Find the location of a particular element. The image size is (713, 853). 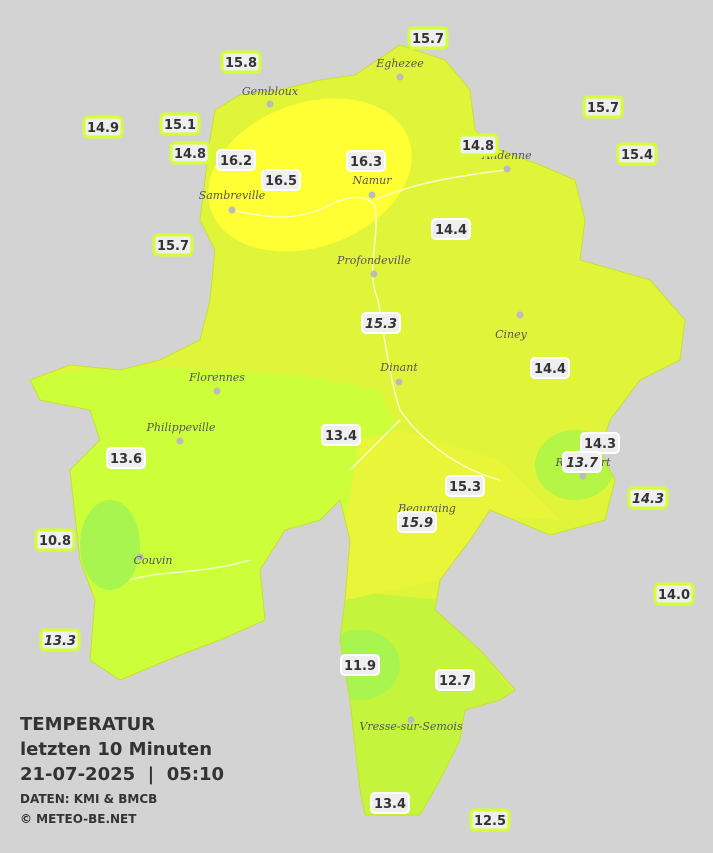

station-value: 16.5 is located at coordinates (281, 181).